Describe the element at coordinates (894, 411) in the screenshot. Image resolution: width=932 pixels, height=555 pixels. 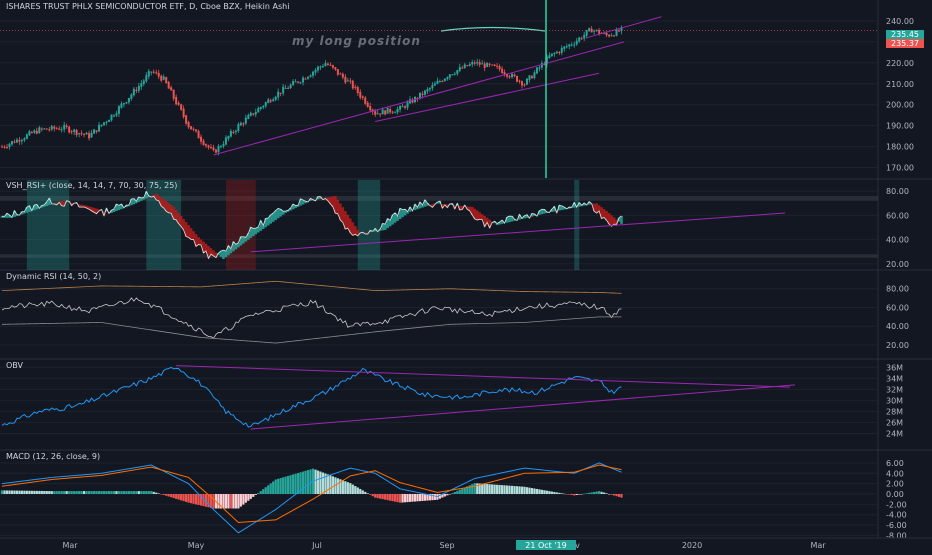
I see `y-axis-label: 28M` at that location.